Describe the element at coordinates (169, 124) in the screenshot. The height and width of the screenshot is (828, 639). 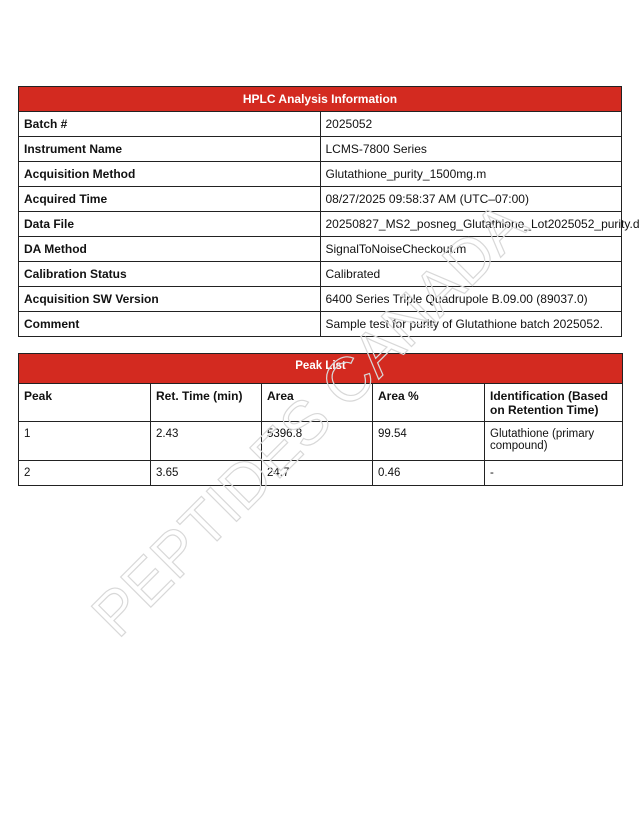
I see `info-label: Batch #` at that location.